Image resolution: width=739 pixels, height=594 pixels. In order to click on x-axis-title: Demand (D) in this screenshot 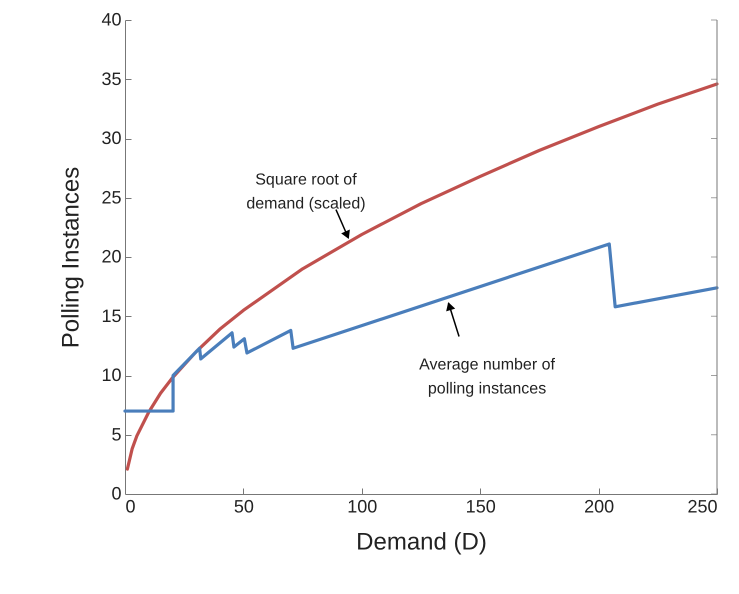, I will do `click(421, 542)`.